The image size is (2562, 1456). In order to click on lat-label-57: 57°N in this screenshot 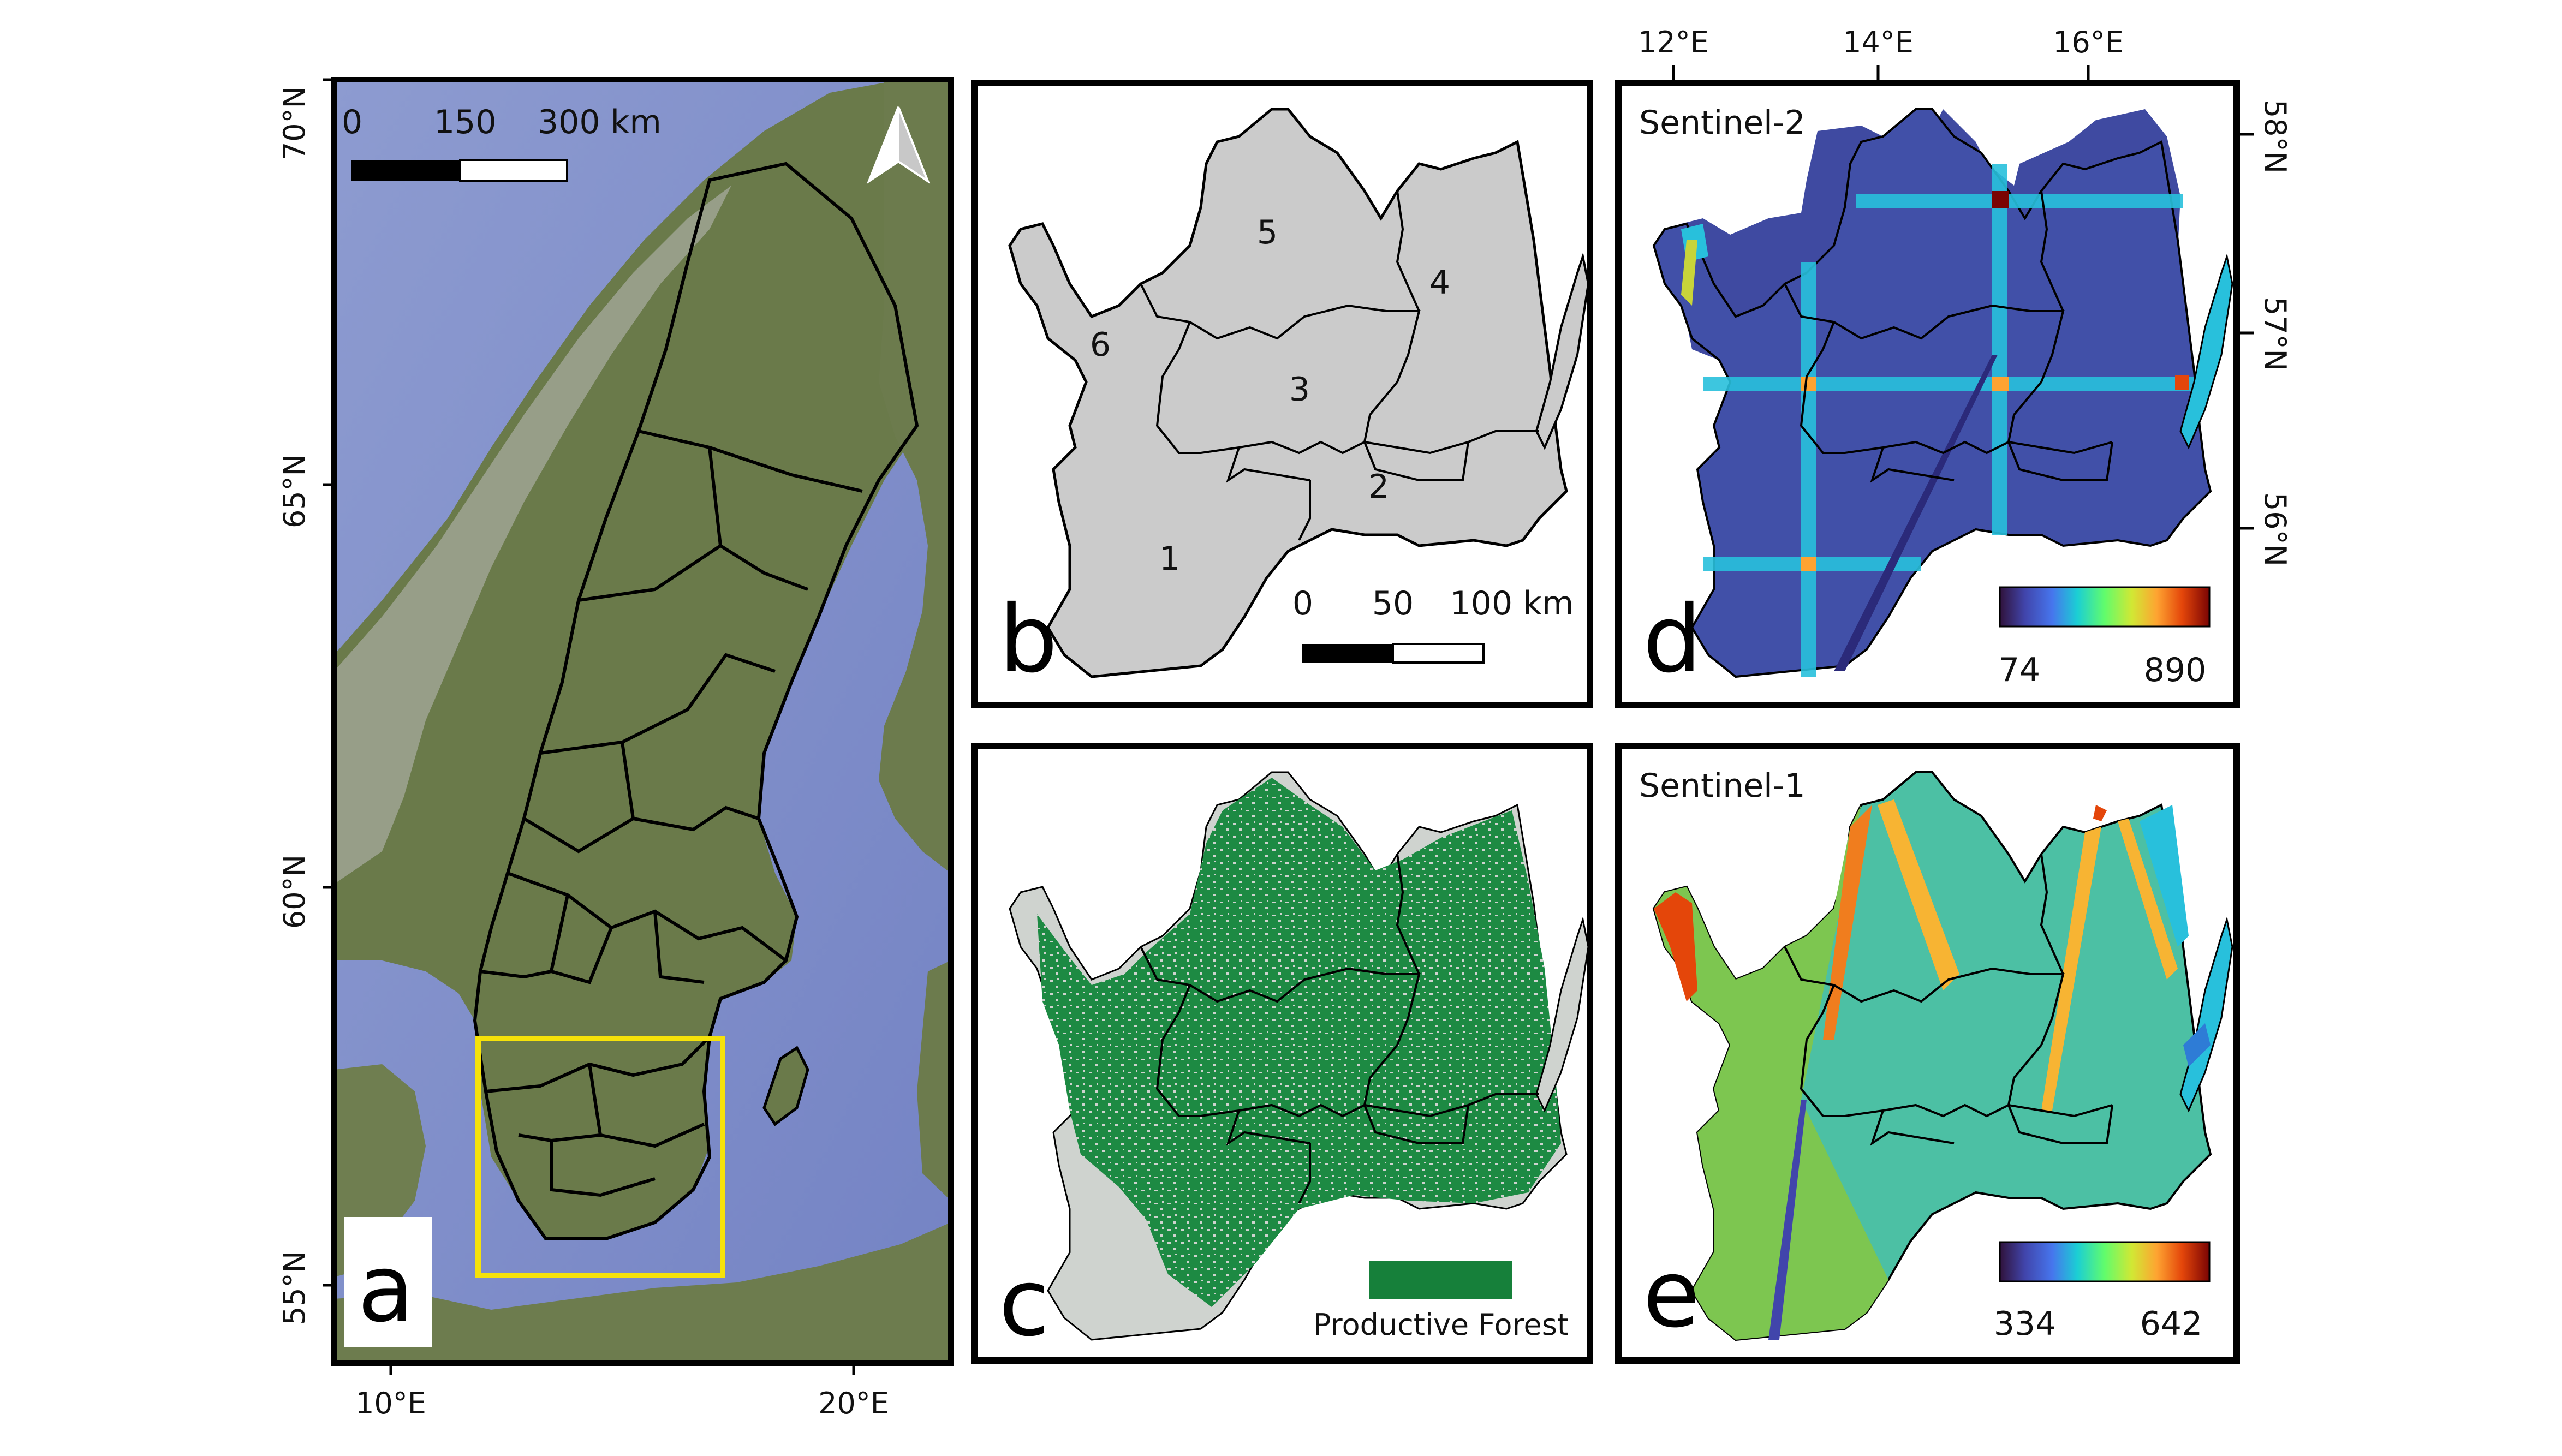, I will do `click(2275, 334)`.